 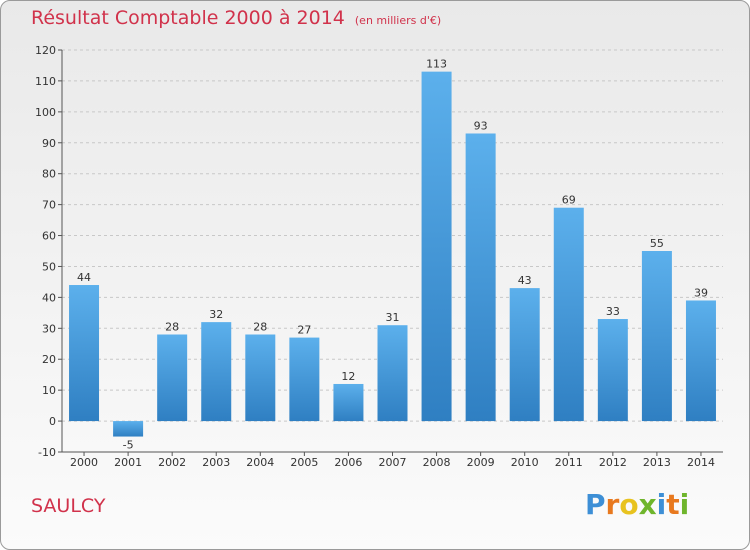 What do you see at coordinates (701, 292) in the screenshot?
I see `data-label: 39` at bounding box center [701, 292].